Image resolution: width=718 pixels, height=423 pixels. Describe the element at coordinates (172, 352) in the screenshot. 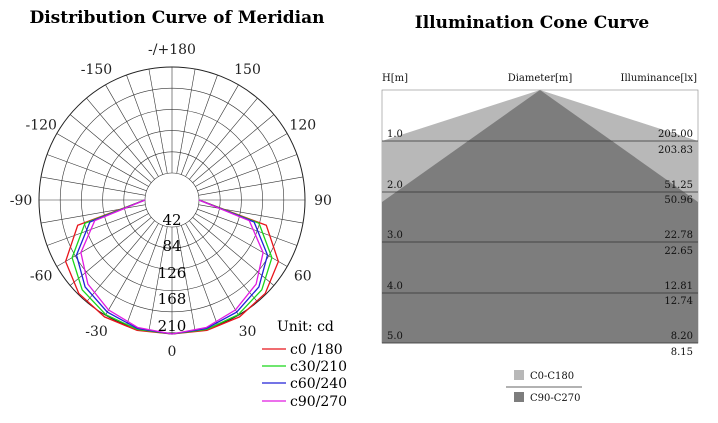

I see `angle-label-0: 0` at that location.